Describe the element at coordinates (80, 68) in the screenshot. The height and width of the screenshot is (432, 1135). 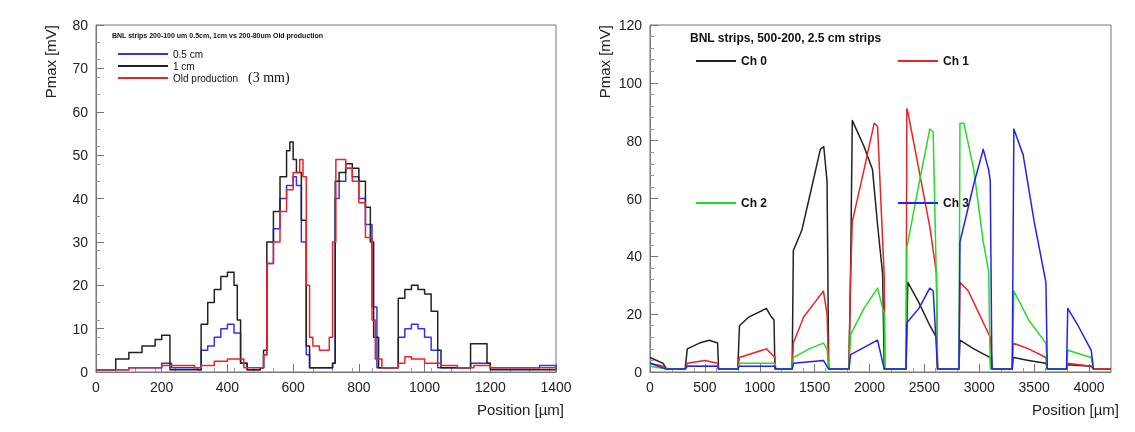
I see `y-tick-label: 70` at that location.